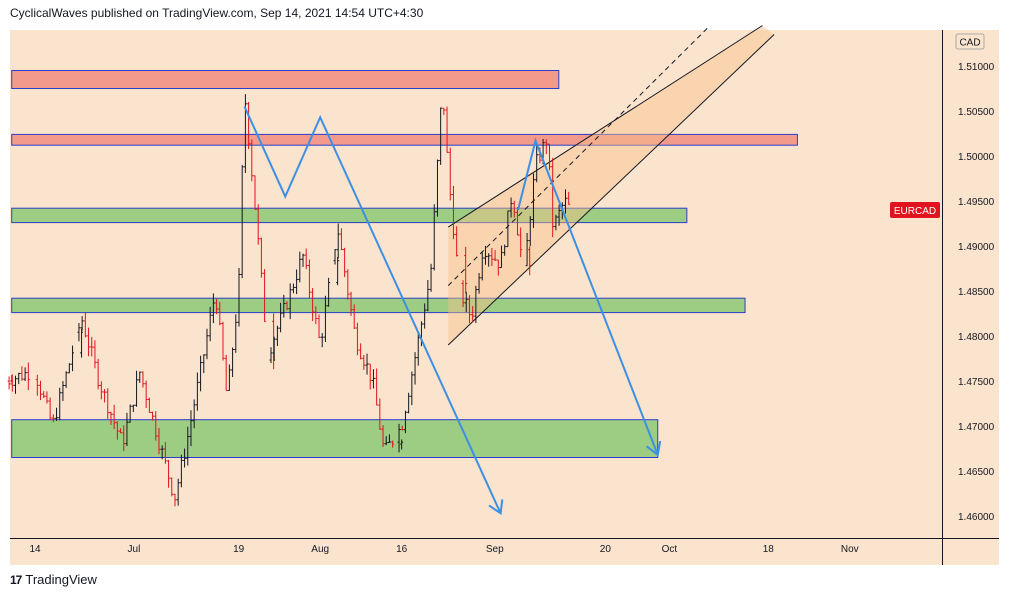 The width and height of the screenshot is (1009, 598). I want to click on x-axis-panel, so click(504, 552).